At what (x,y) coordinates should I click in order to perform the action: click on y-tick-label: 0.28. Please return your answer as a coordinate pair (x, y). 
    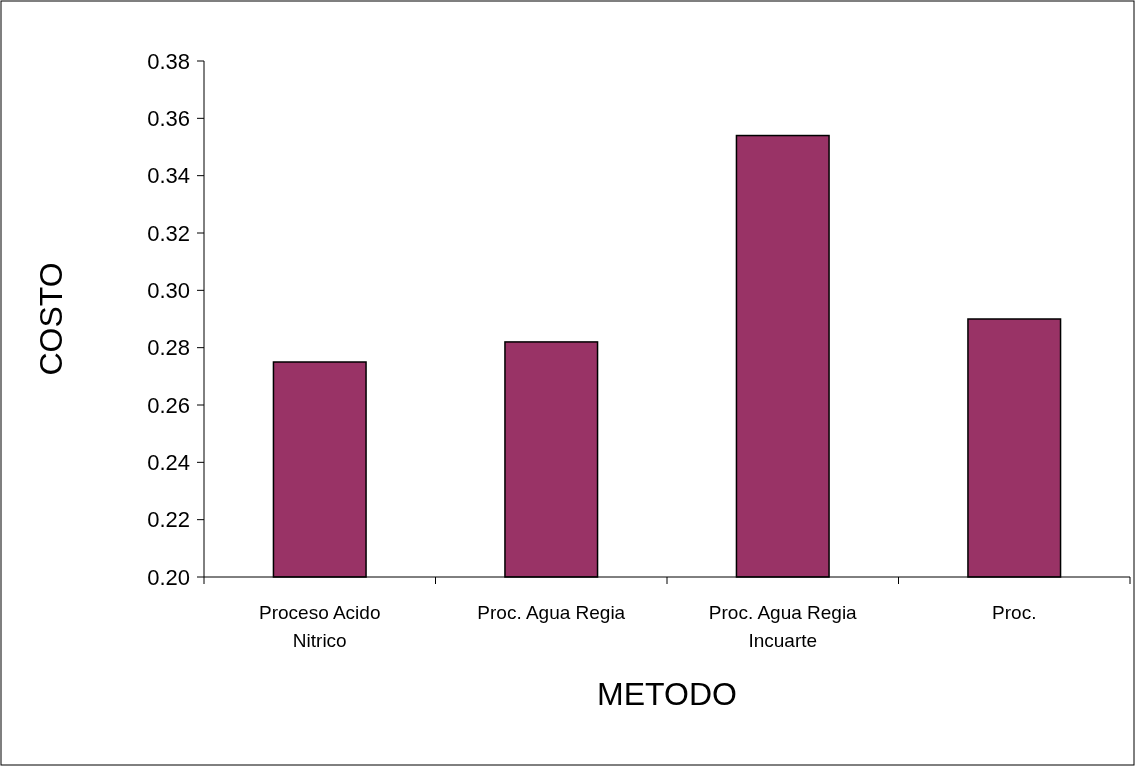
    Looking at the image, I should click on (168, 348).